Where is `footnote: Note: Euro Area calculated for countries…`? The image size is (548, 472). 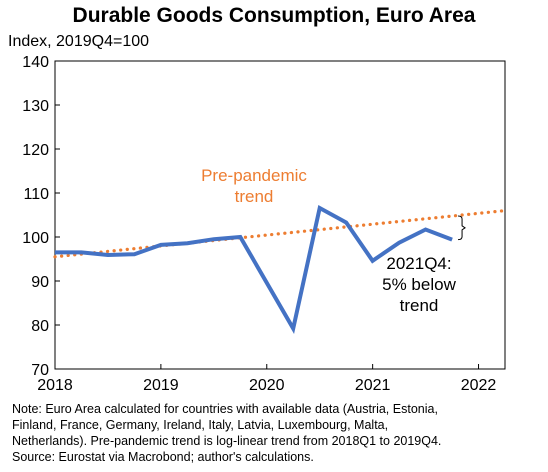 footnote: Note: Euro Area calculated for countries… is located at coordinates (277, 433).